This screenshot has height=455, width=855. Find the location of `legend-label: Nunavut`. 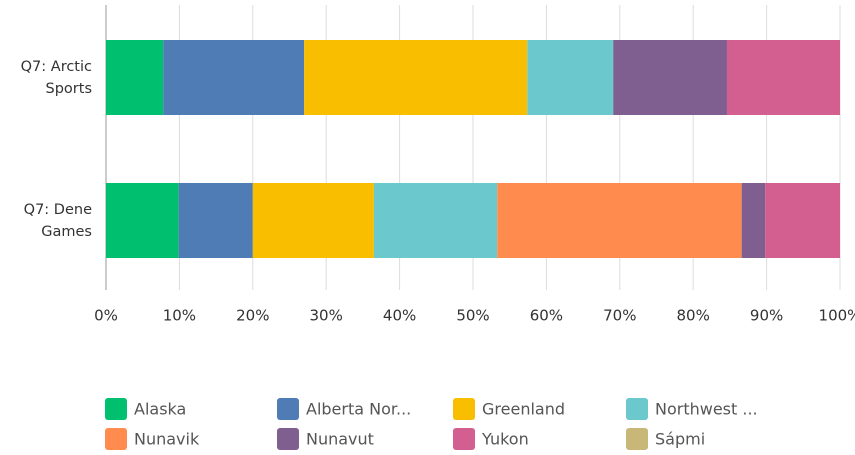

legend-label: Nunavut is located at coordinates (340, 439).